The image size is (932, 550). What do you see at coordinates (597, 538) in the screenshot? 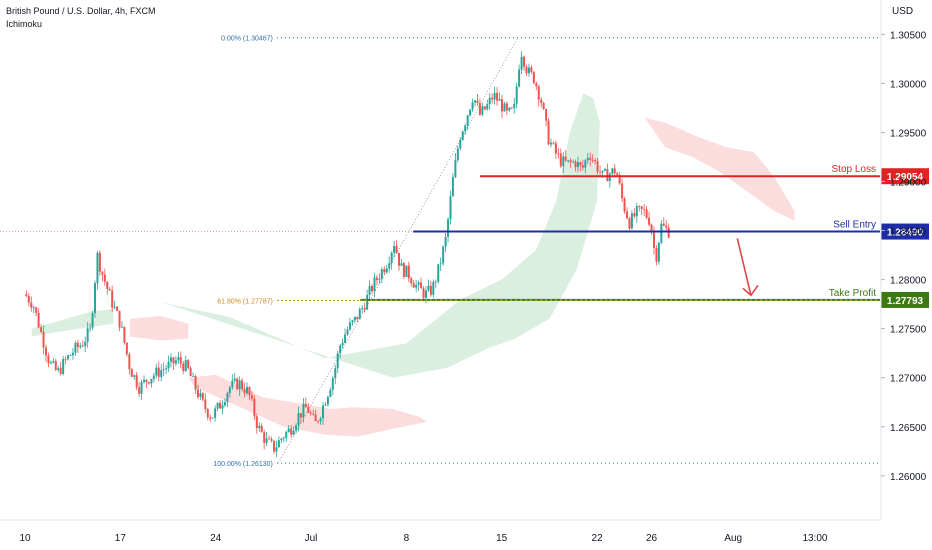
I see `time-tick-label: 22` at bounding box center [597, 538].